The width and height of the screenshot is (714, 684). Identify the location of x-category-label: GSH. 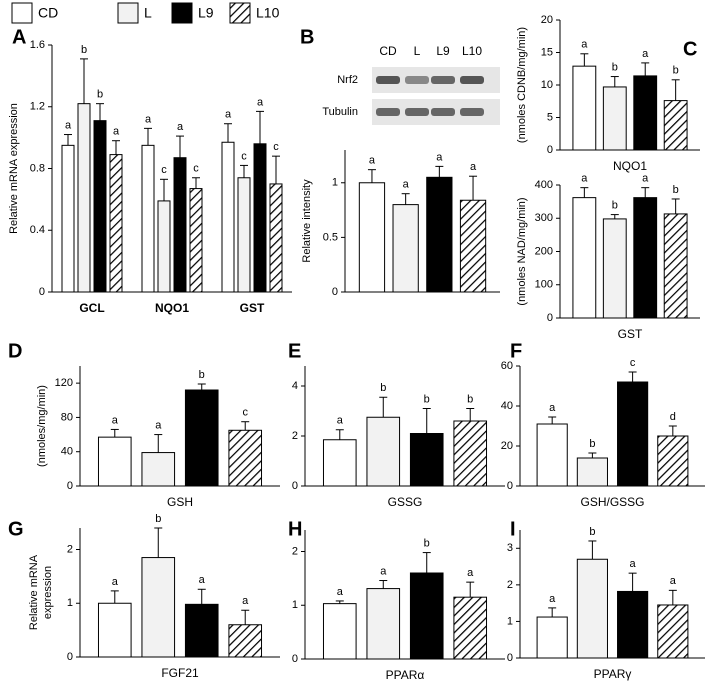
(180, 502).